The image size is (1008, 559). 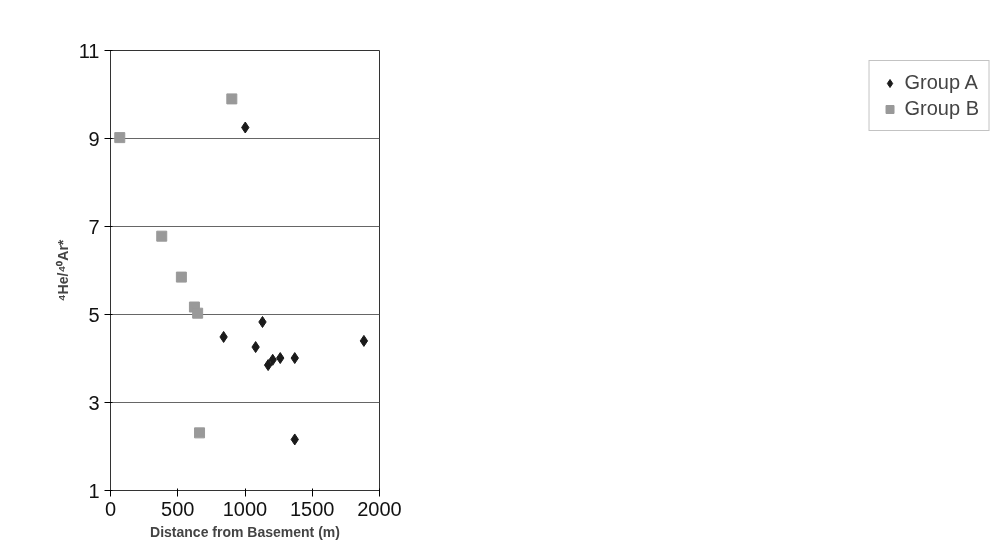 I want to click on legend-label: Group A, so click(x=941, y=82).